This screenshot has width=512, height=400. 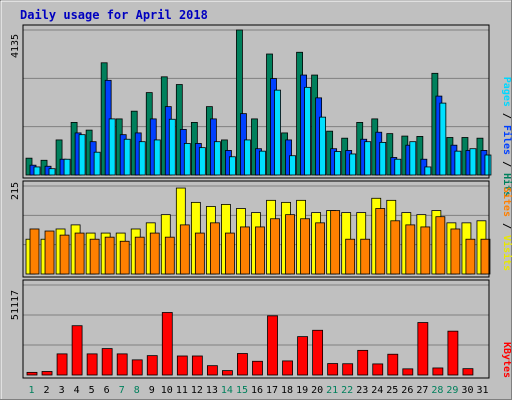 What do you see at coordinates (197, 390) in the screenshot?
I see `x-tick-label: 12` at bounding box center [197, 390].